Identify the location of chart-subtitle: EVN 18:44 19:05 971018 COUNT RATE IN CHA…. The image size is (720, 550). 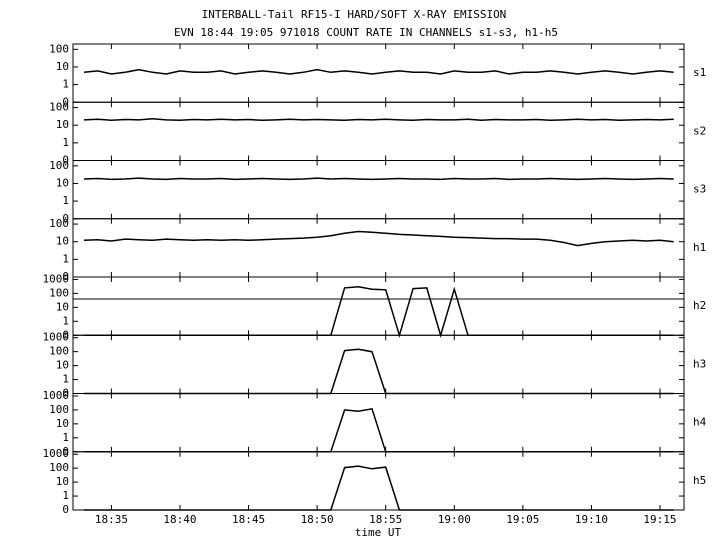
(366, 32).